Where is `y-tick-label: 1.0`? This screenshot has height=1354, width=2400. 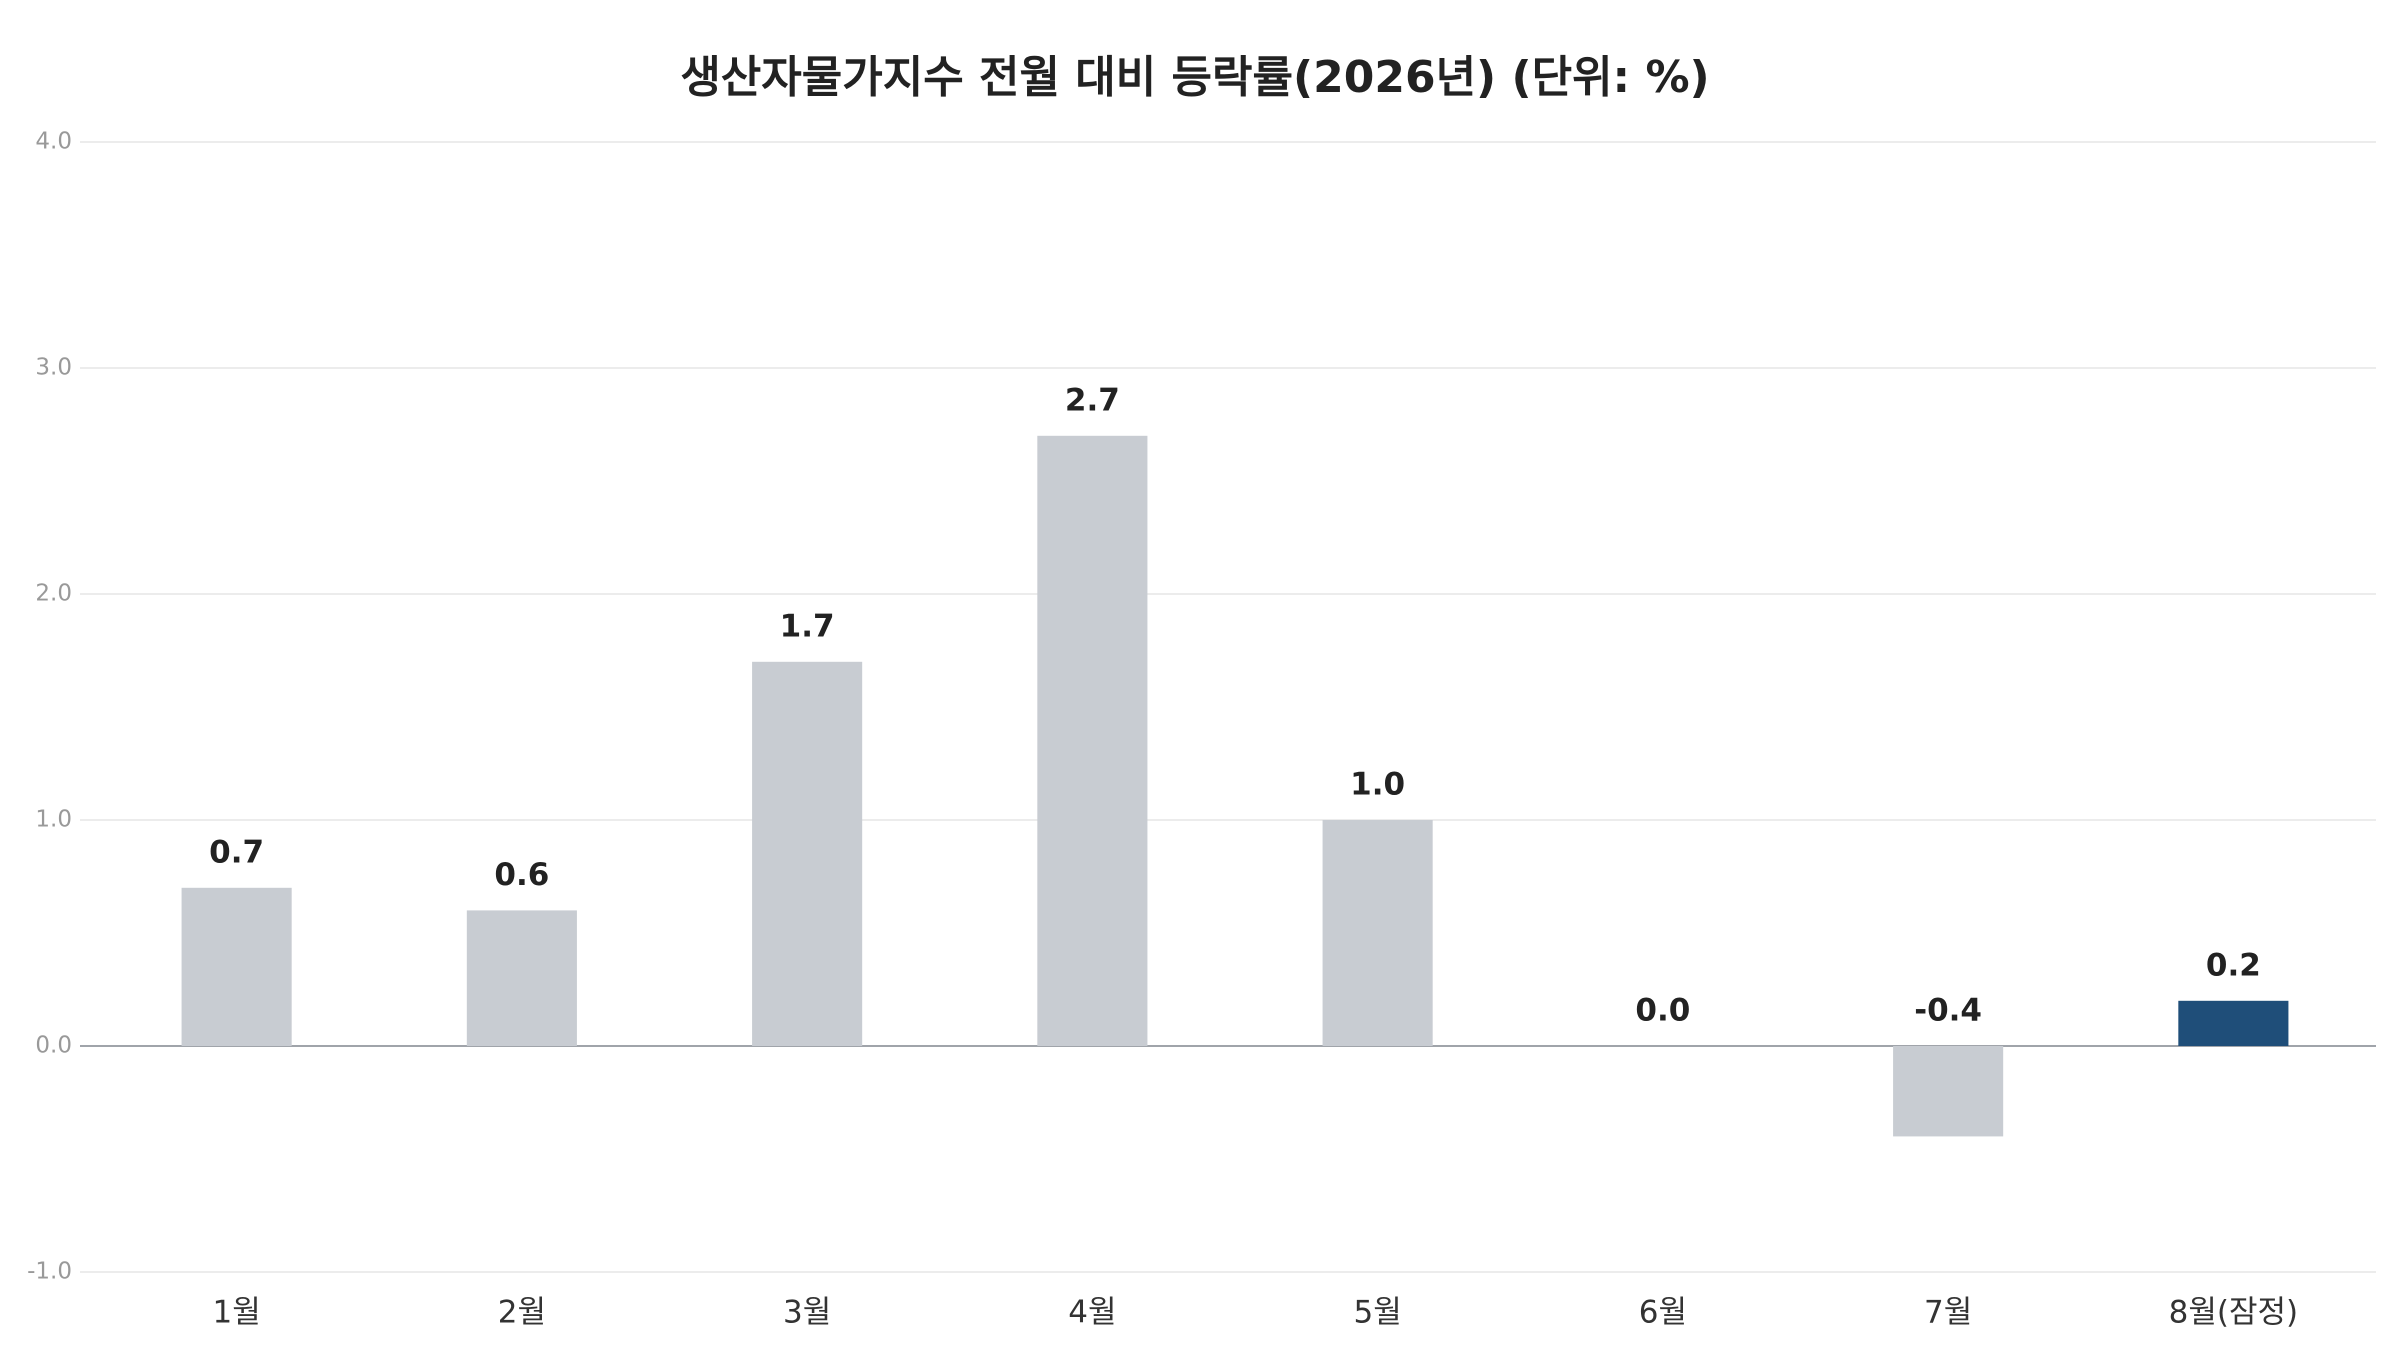 y-tick-label: 1.0 is located at coordinates (53, 820).